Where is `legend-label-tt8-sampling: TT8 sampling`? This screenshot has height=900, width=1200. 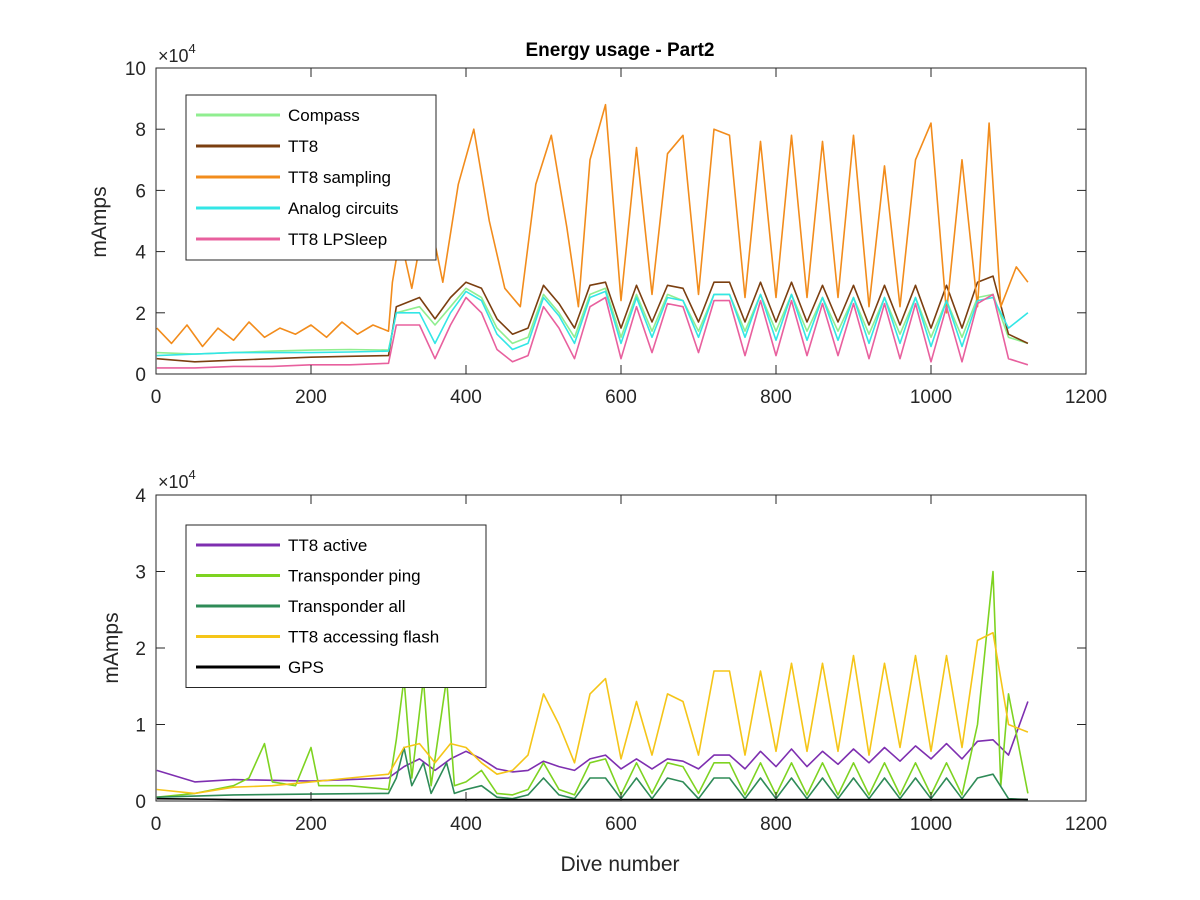
legend-label-tt8-sampling: TT8 sampling is located at coordinates (339, 177).